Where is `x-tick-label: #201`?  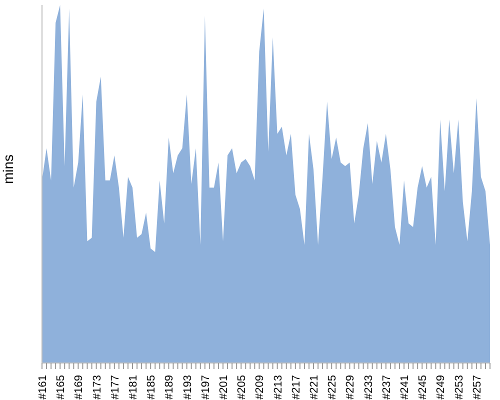 x-tick-label: #201 is located at coordinates (224, 387).